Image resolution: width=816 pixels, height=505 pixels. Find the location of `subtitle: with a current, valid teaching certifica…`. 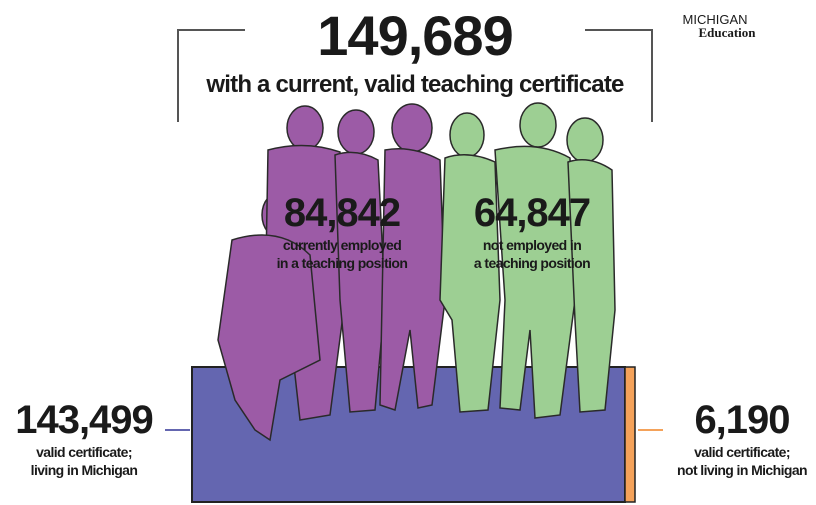

subtitle: with a current, valid teaching certifica… is located at coordinates (414, 84).